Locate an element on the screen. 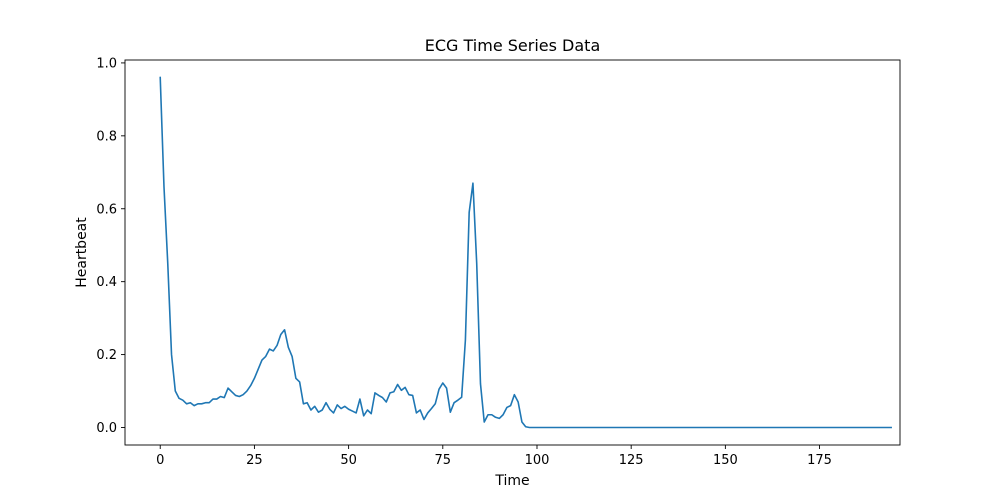  x-tick-label: 75 is located at coordinates (443, 460).